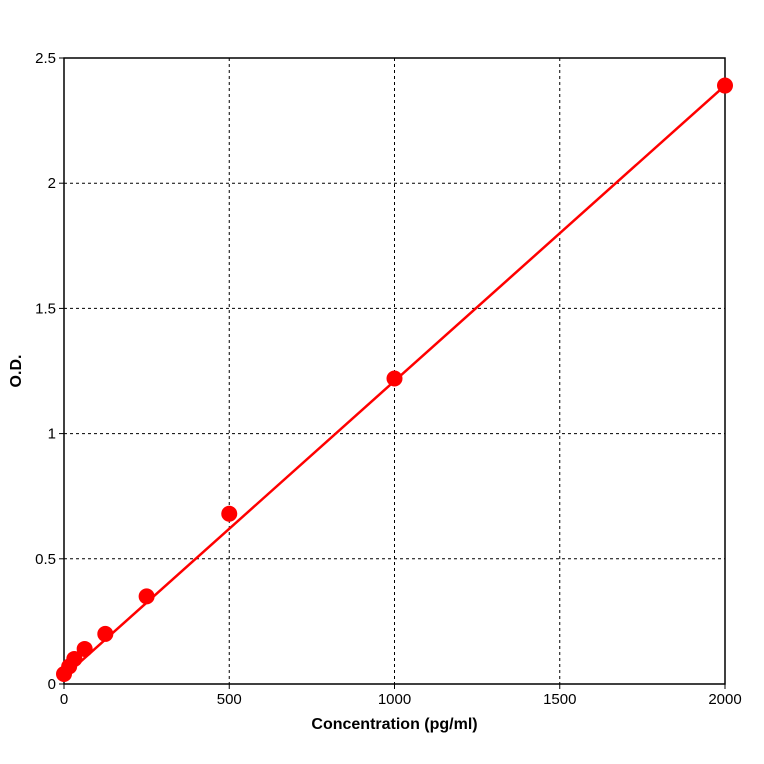  I want to click on y-axis-label: O.D., so click(16, 371).